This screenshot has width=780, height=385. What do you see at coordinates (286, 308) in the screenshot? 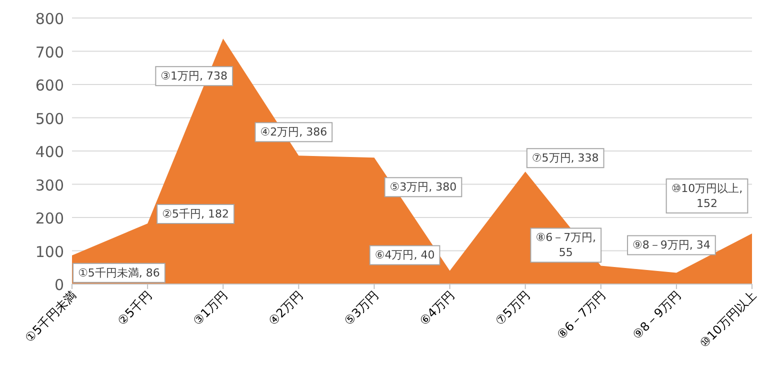
I see `x-tick-label: ④2万円` at bounding box center [286, 308].